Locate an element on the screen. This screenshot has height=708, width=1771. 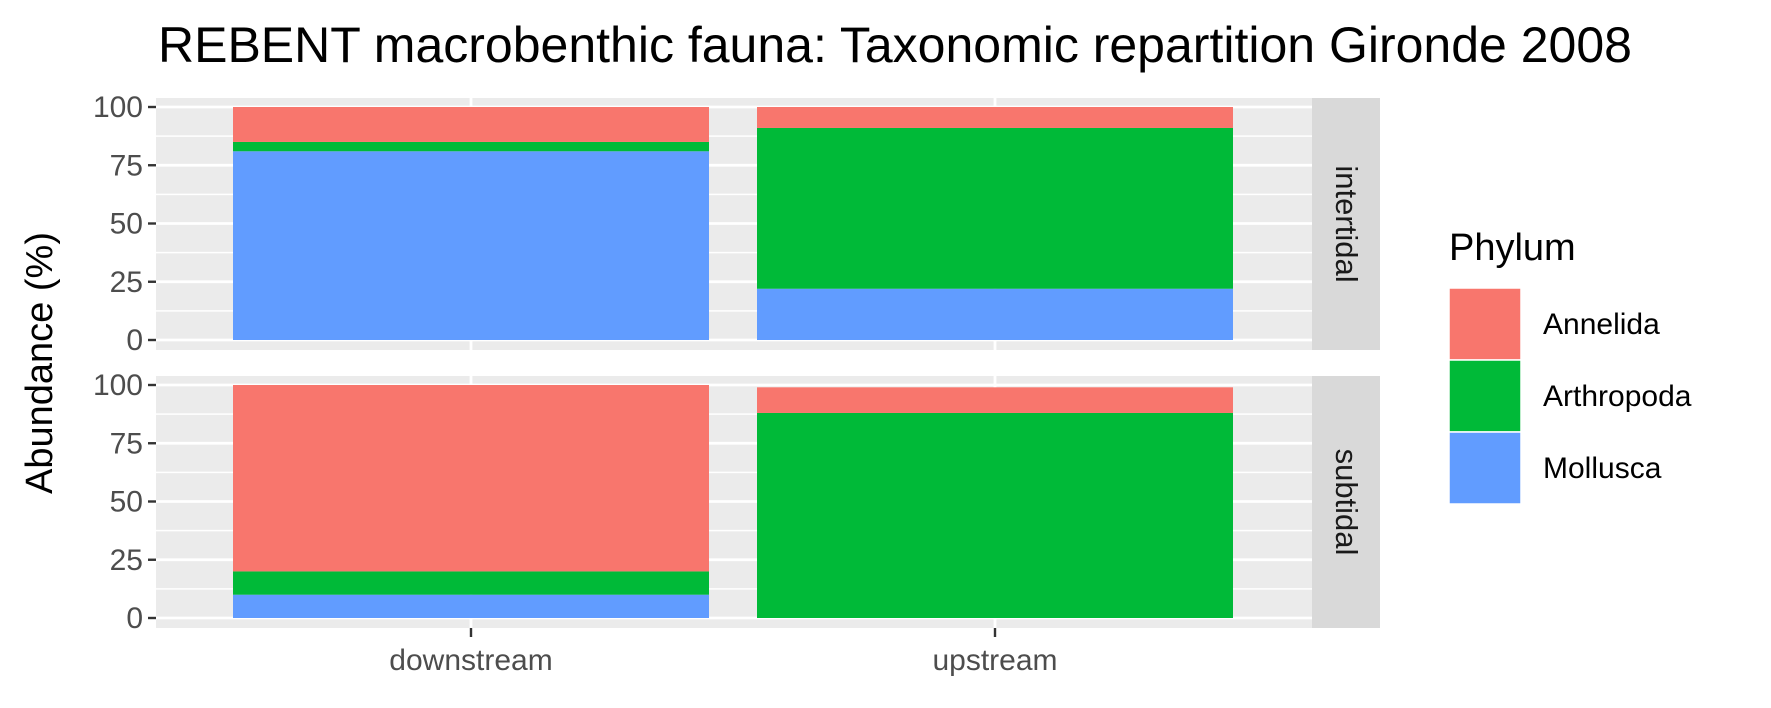
legend-key-annelida is located at coordinates (1485, 324).